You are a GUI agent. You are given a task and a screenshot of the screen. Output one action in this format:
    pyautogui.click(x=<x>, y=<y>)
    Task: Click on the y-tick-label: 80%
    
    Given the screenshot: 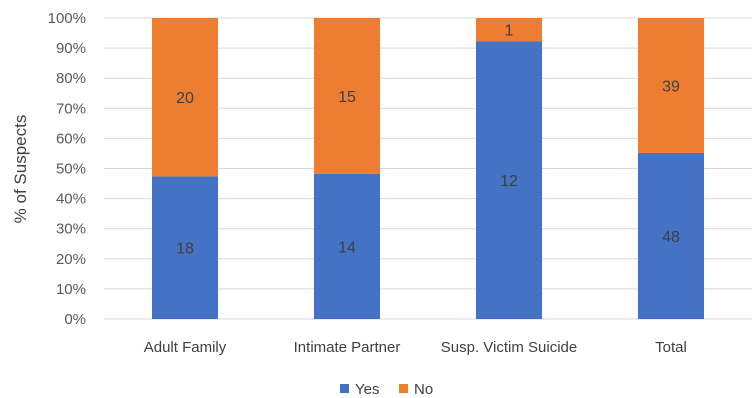 What is the action you would take?
    pyautogui.click(x=71, y=78)
    